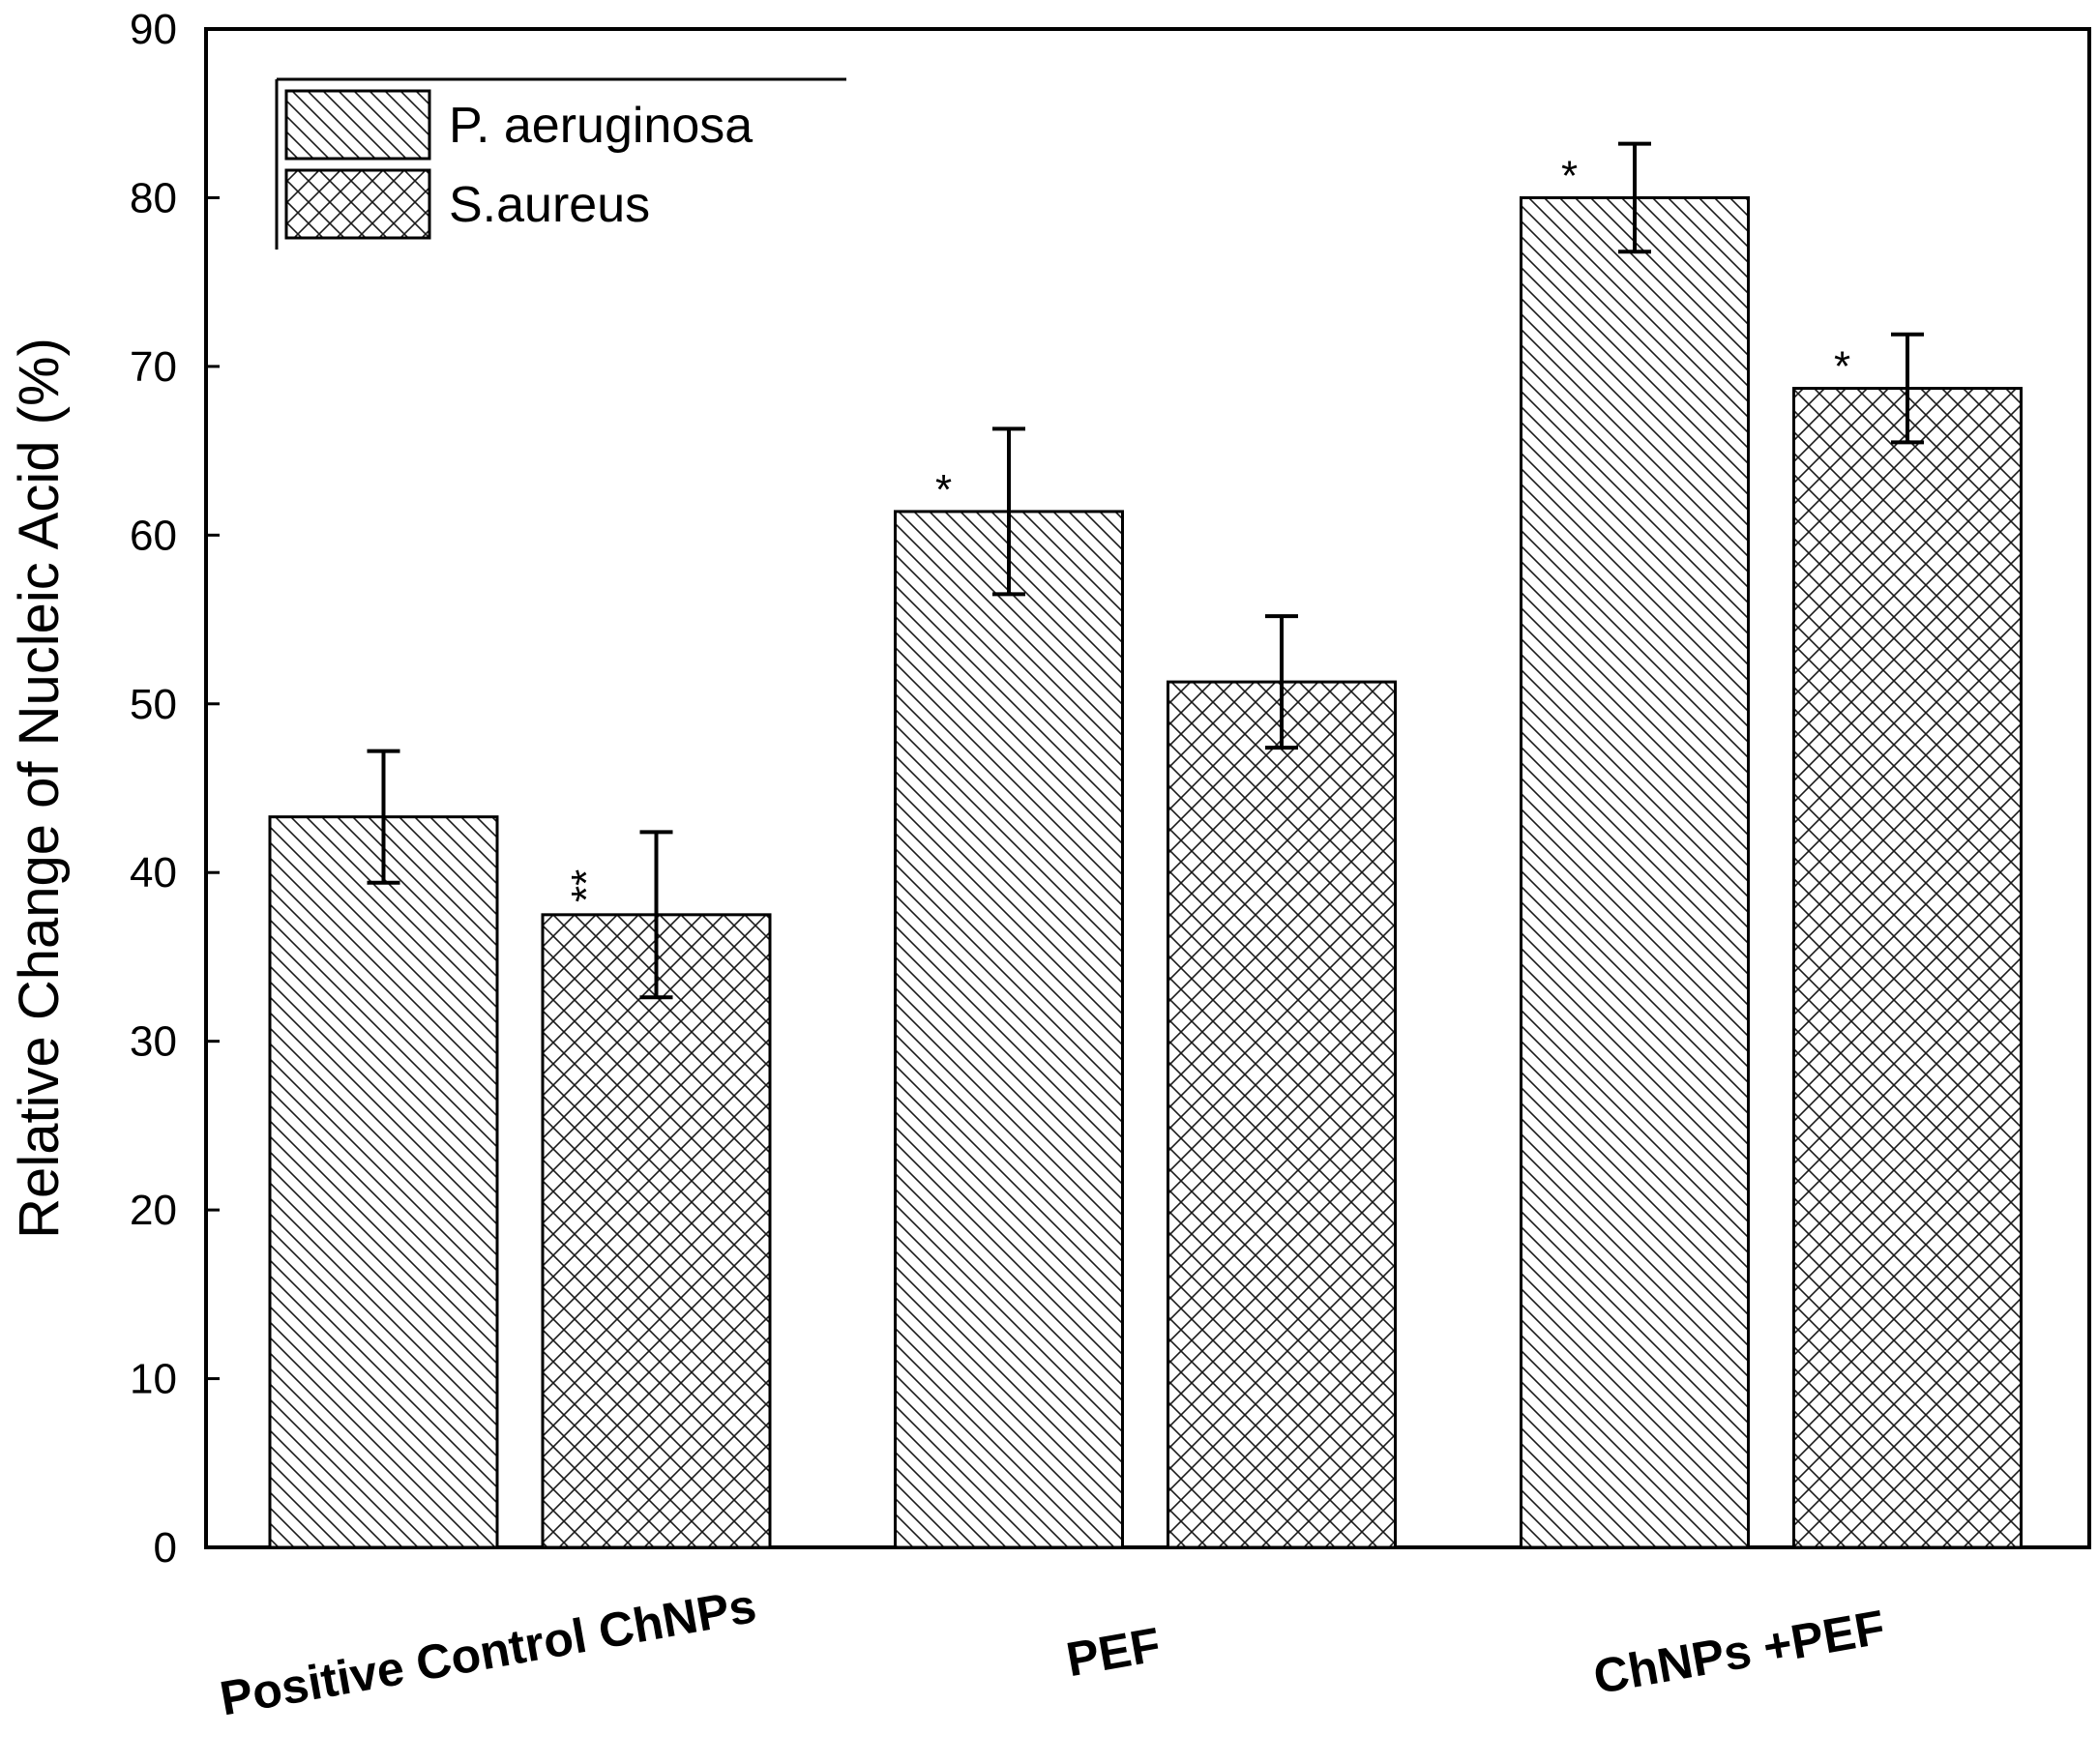 The width and height of the screenshot is (2098, 1764). What do you see at coordinates (560, 163) in the screenshot?
I see `legend: P. aeruginosa S.aureus` at bounding box center [560, 163].